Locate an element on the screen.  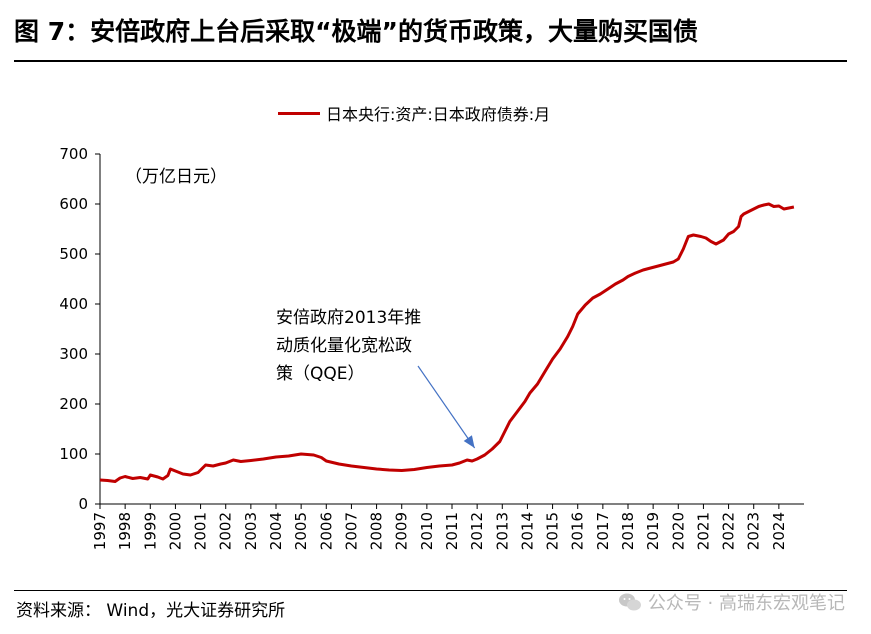
x-tick-label: 2021 is located at coordinates (703, 531).